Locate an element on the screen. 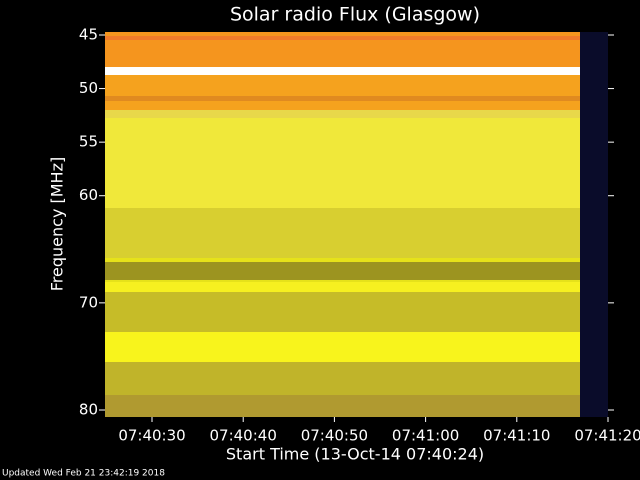  x-tick-label: 07:40:50 is located at coordinates (334, 436).